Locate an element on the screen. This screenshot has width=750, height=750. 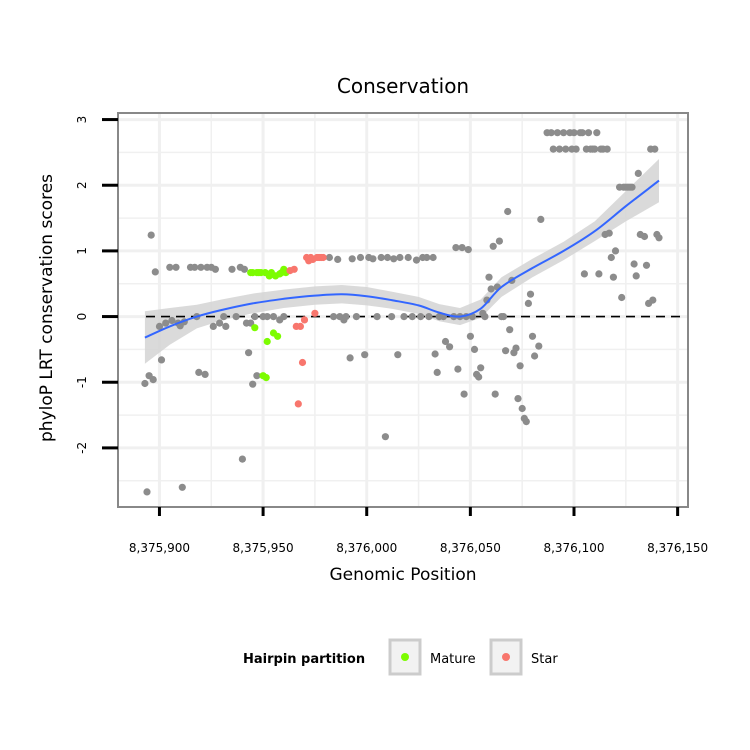
y-tick-label: 2 is located at coordinates (82, 185).